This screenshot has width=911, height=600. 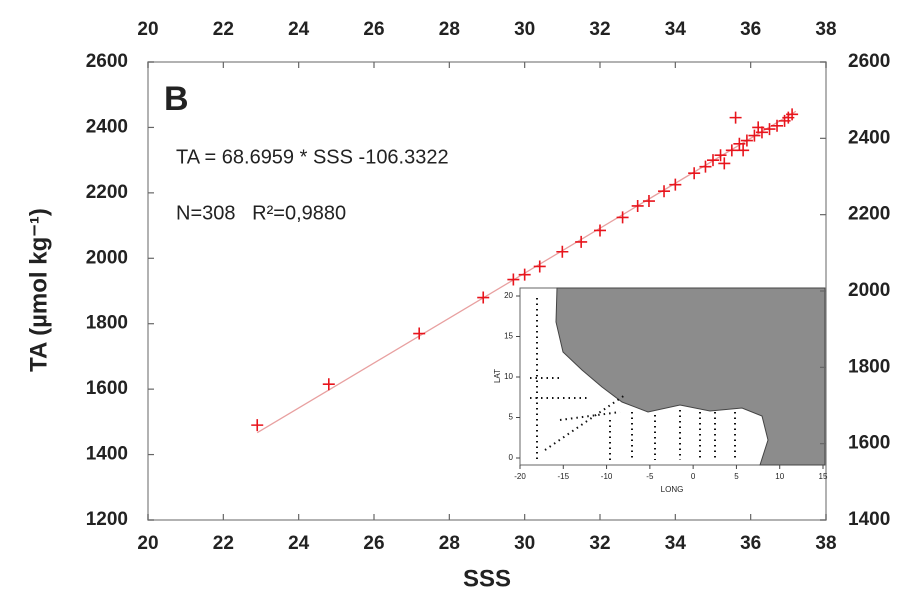 What do you see at coordinates (508, 376) in the screenshot?
I see `inset-y-tick-label: 10` at bounding box center [508, 376].